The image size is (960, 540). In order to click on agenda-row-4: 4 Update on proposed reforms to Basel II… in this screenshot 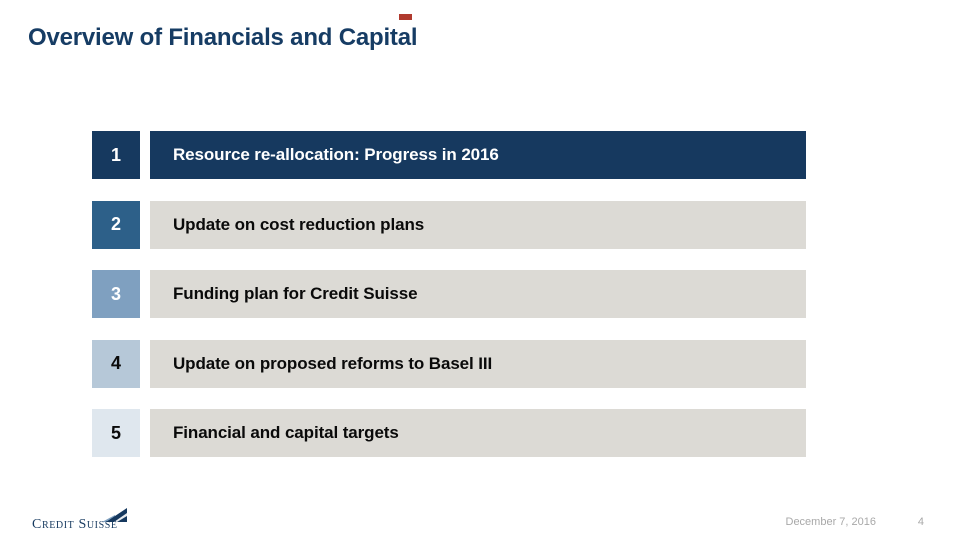, I will do `click(449, 363)`.